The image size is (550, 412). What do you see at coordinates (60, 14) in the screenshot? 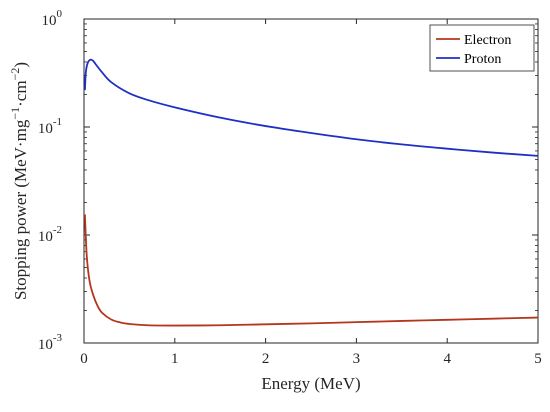
I see `y-tick-exponent: 0` at bounding box center [60, 14].